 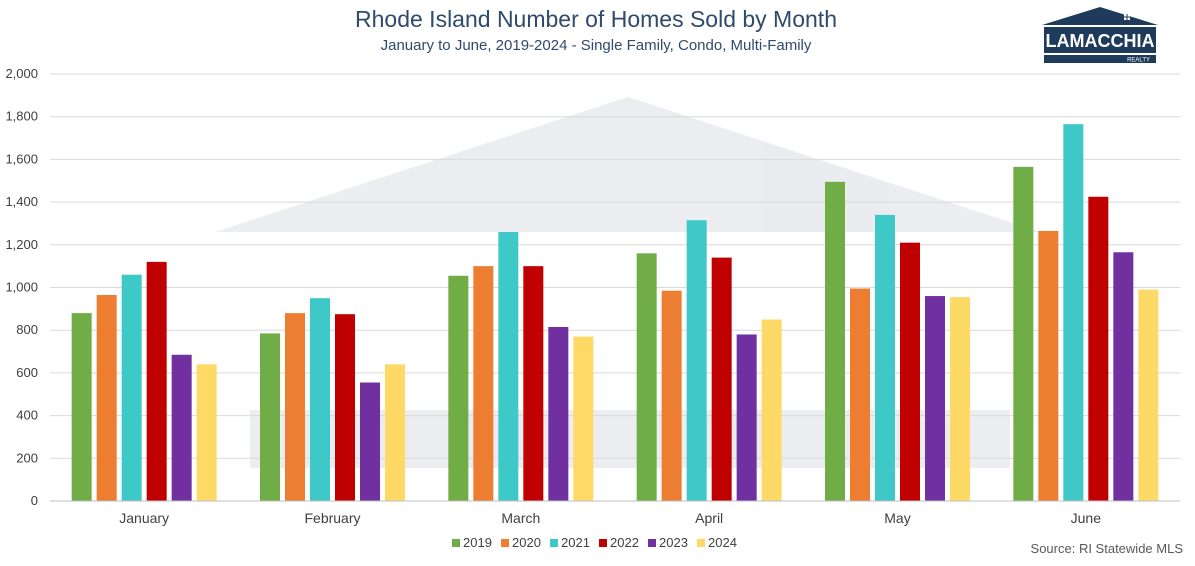 What do you see at coordinates (594, 542) in the screenshot?
I see `legend: 2019 2020 2021 2022 2023 2024` at bounding box center [594, 542].